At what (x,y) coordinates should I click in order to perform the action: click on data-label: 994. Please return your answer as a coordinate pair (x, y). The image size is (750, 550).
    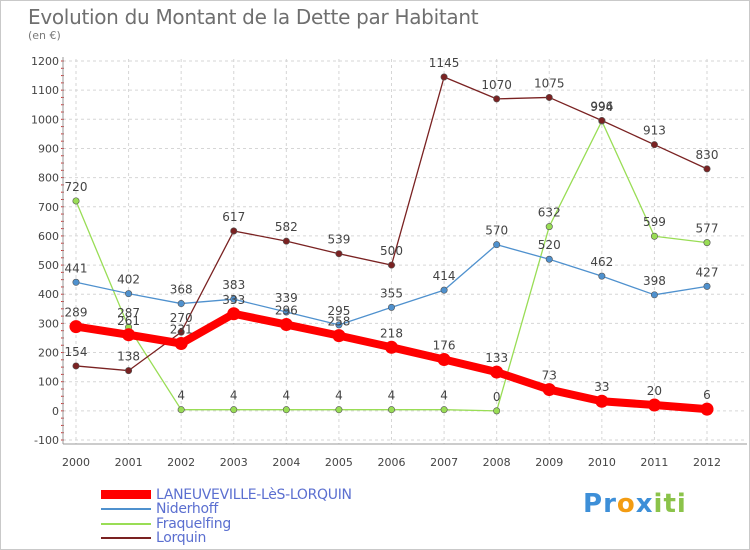
    Looking at the image, I should click on (601, 107).